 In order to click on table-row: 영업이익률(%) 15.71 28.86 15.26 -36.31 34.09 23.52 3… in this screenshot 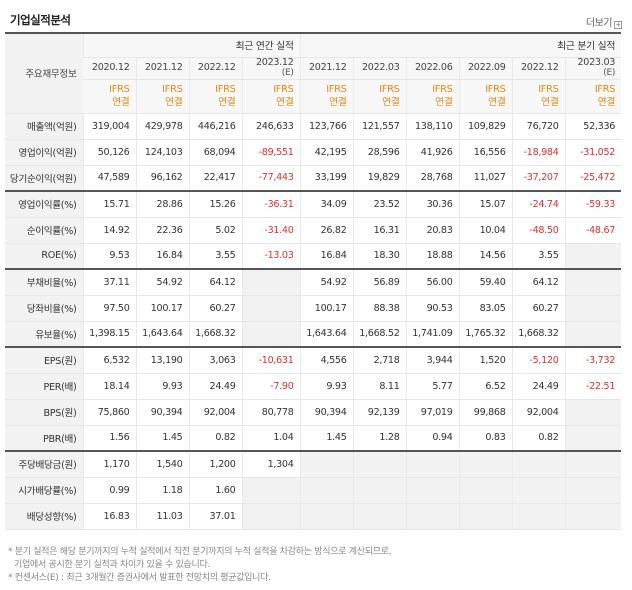, I will do `click(313, 204)`.